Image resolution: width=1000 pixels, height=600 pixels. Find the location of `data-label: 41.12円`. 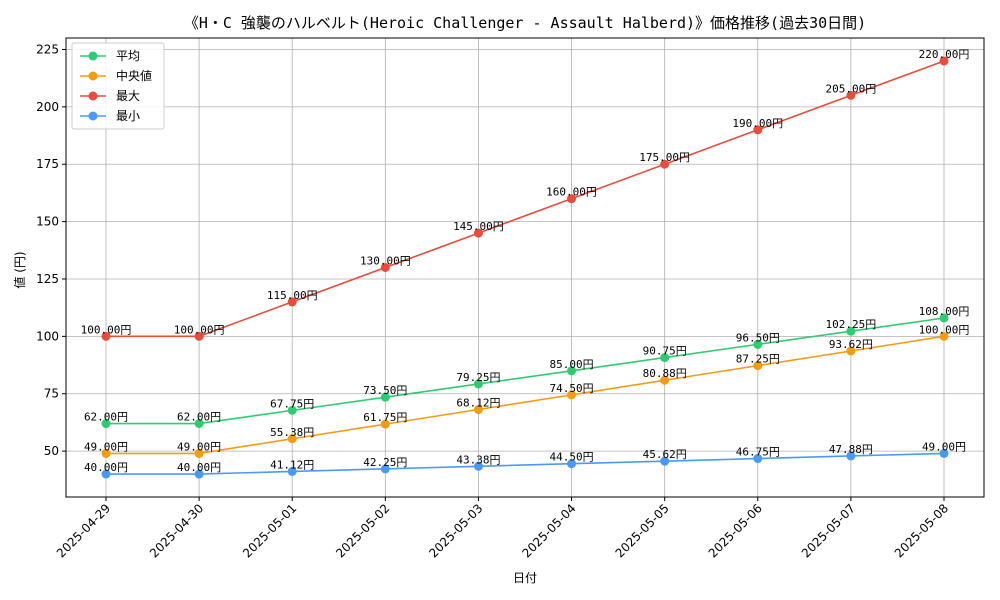

data-label: 41.12円 is located at coordinates (292, 464).